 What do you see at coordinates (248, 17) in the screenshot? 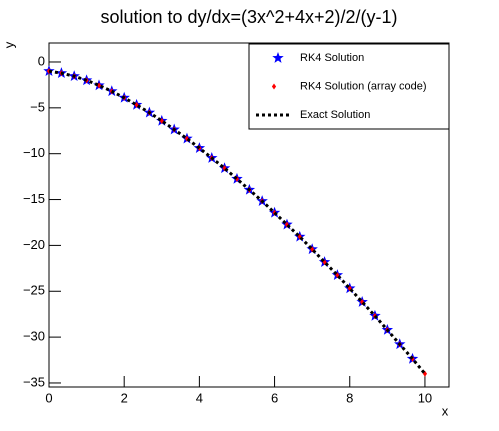
I see `chart-title: solution to dy/dx=(3x^2+4x+2)/2/(y-1)` at bounding box center [248, 17].